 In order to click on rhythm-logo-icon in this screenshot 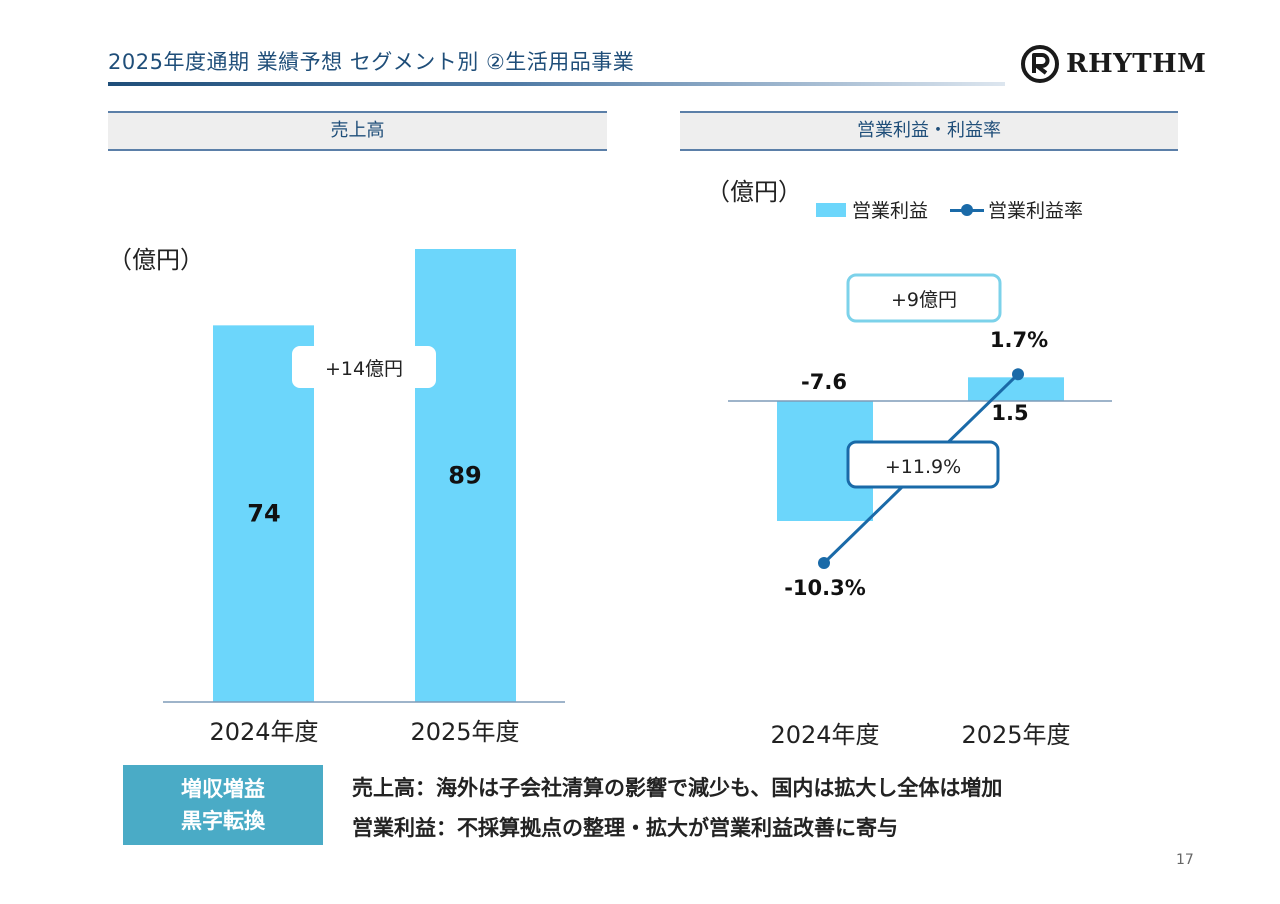, I will do `click(1040, 64)`.